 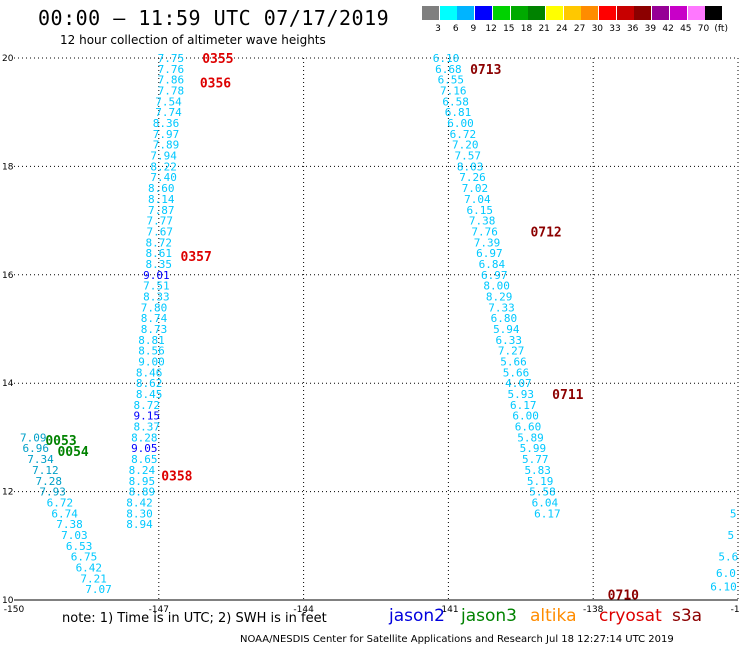 I want to click on pass-time-label: 0355, so click(x=217, y=59).